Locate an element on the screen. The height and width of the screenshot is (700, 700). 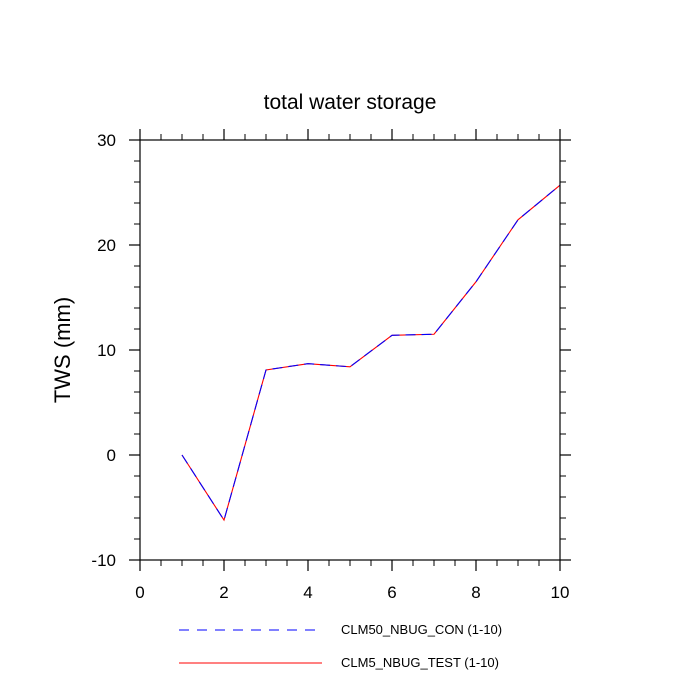
y-tick-label: 0 is located at coordinates (111, 455).